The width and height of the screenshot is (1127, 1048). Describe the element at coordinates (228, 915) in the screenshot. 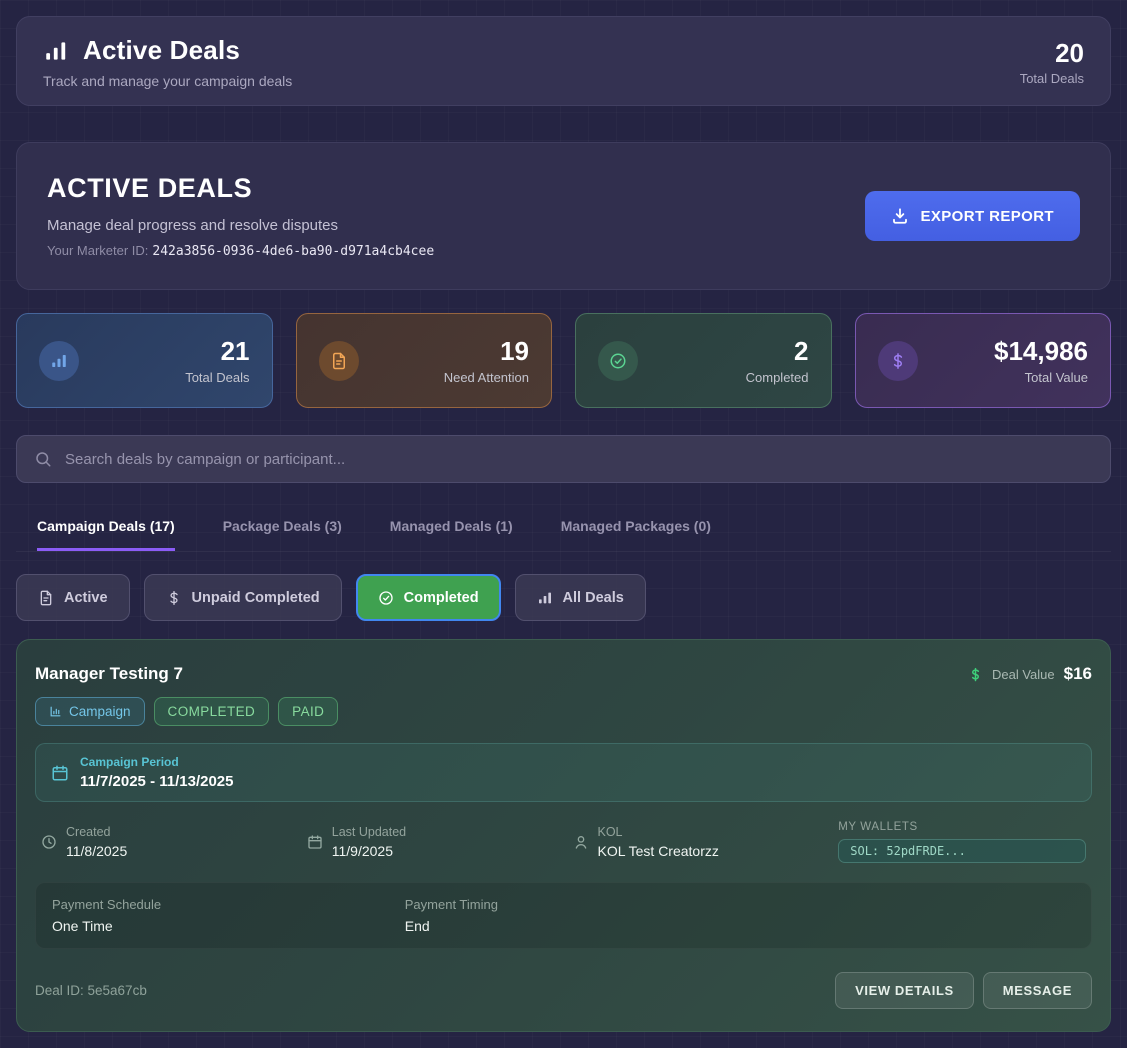

I see `payment-schedule: Payment Schedule One Time` at that location.